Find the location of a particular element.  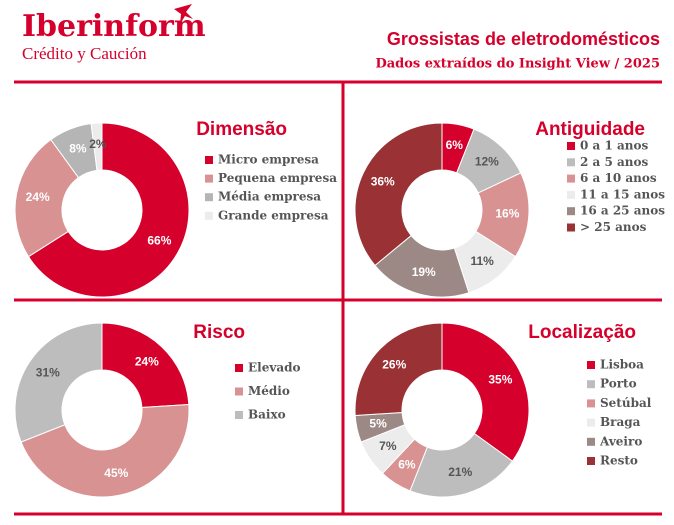

data-label: 19% is located at coordinates (424, 272).